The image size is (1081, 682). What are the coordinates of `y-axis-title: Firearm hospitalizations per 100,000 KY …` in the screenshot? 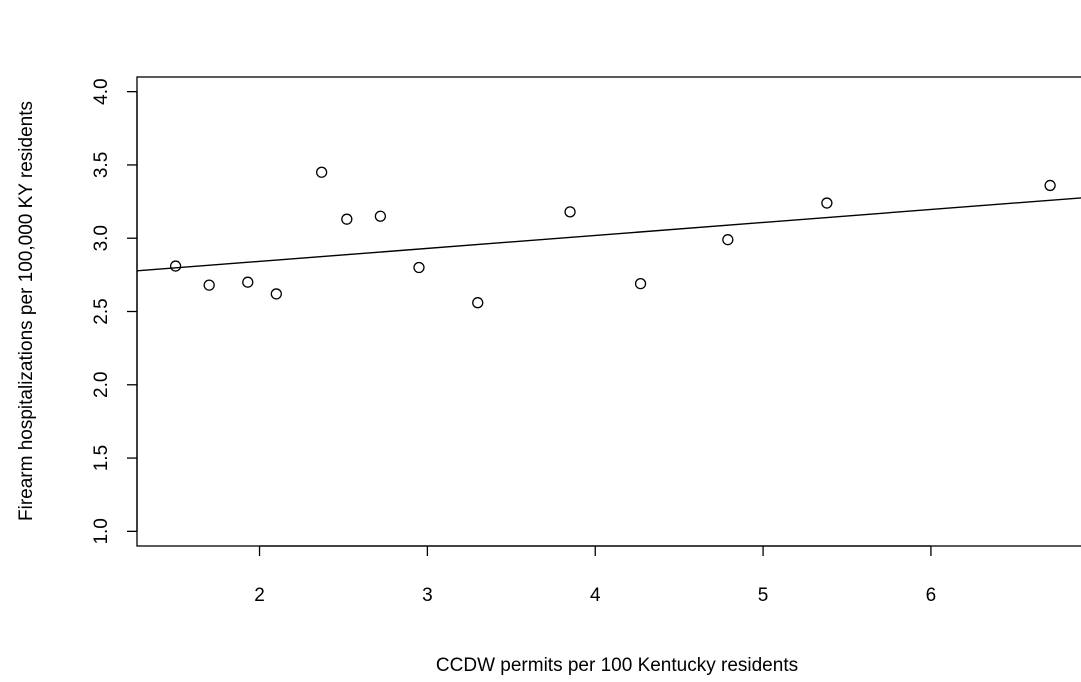 It's located at (26, 311).